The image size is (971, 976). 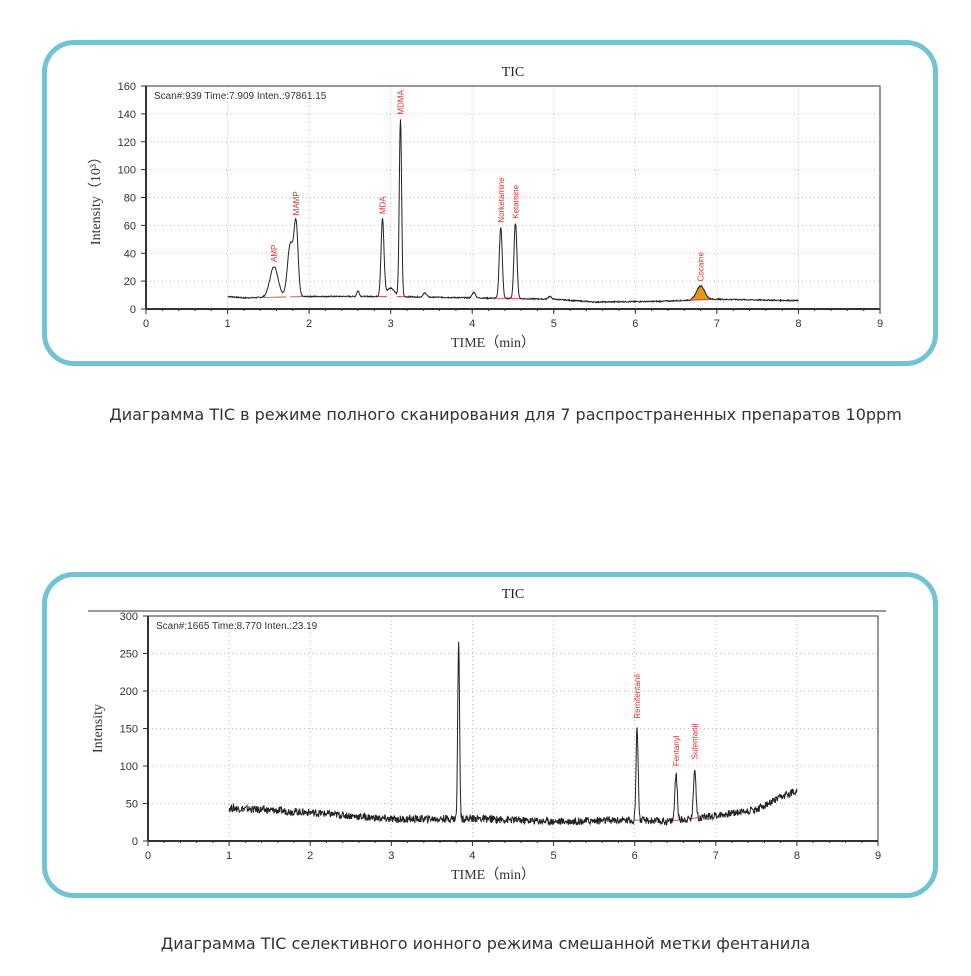 What do you see at coordinates (676, 750) in the screenshot?
I see `peak-label: Fentanyl` at bounding box center [676, 750].